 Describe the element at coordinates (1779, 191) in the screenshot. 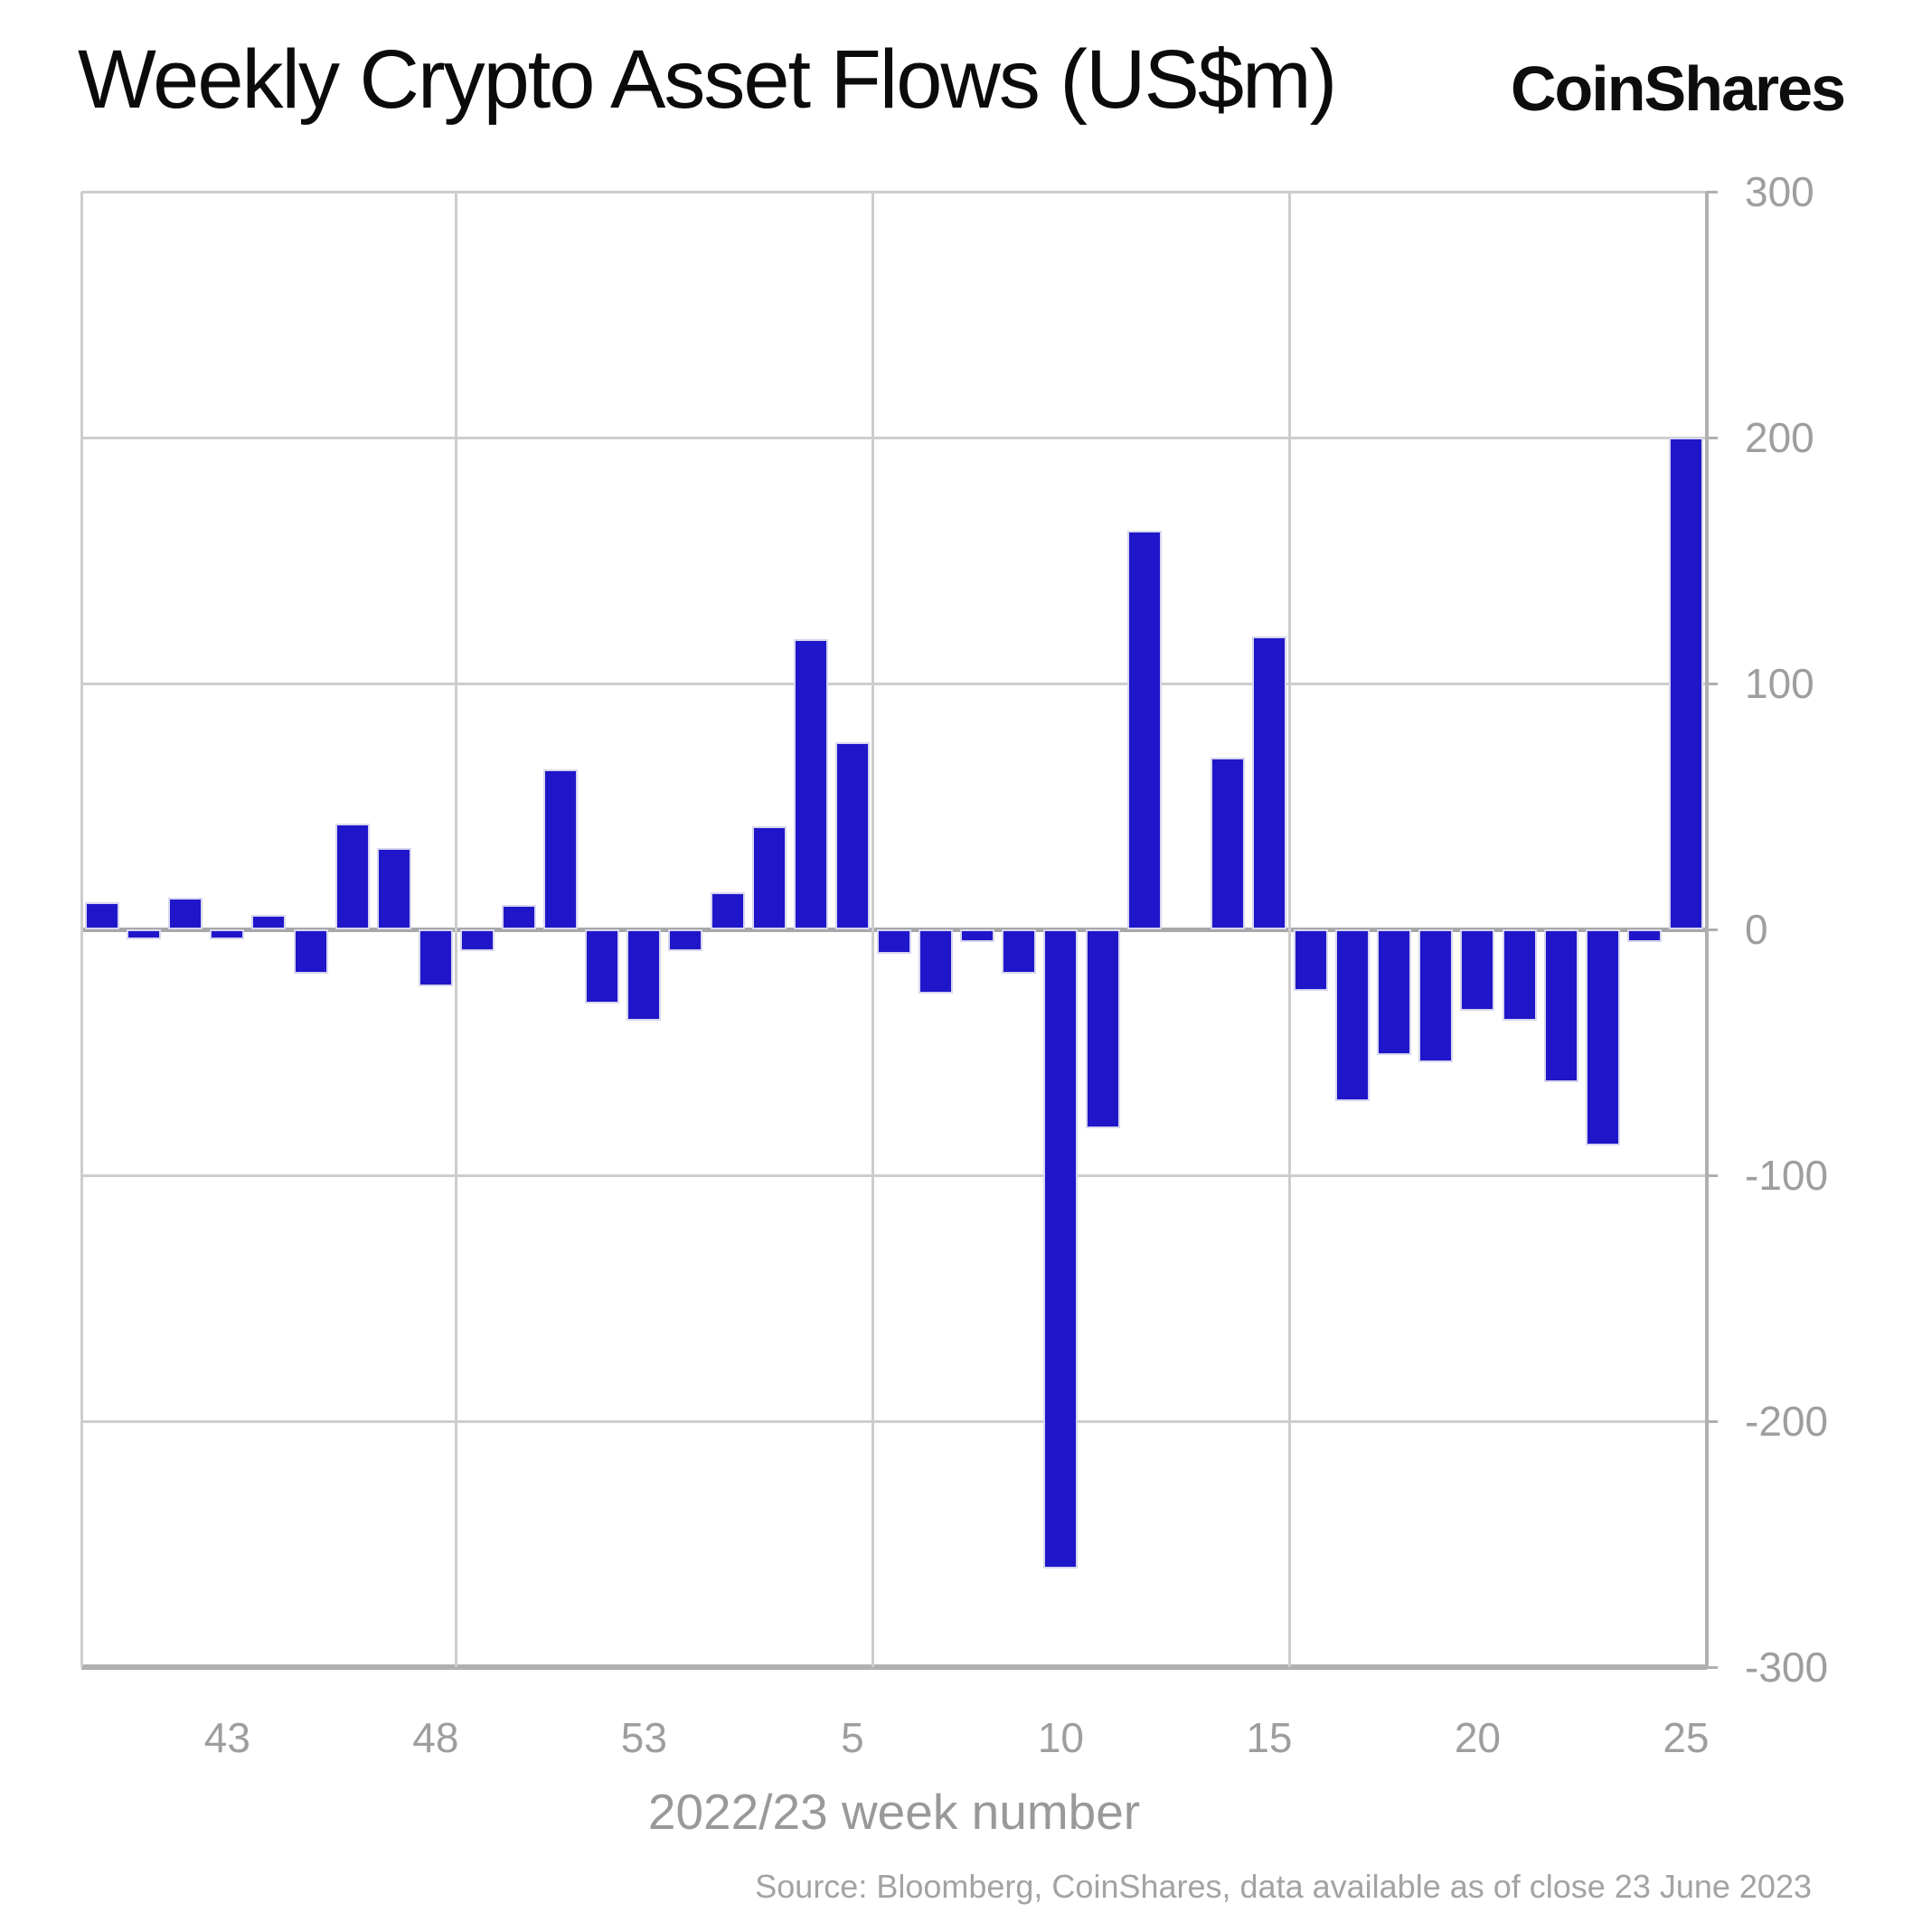

I see `y-tick-label: 300` at that location.